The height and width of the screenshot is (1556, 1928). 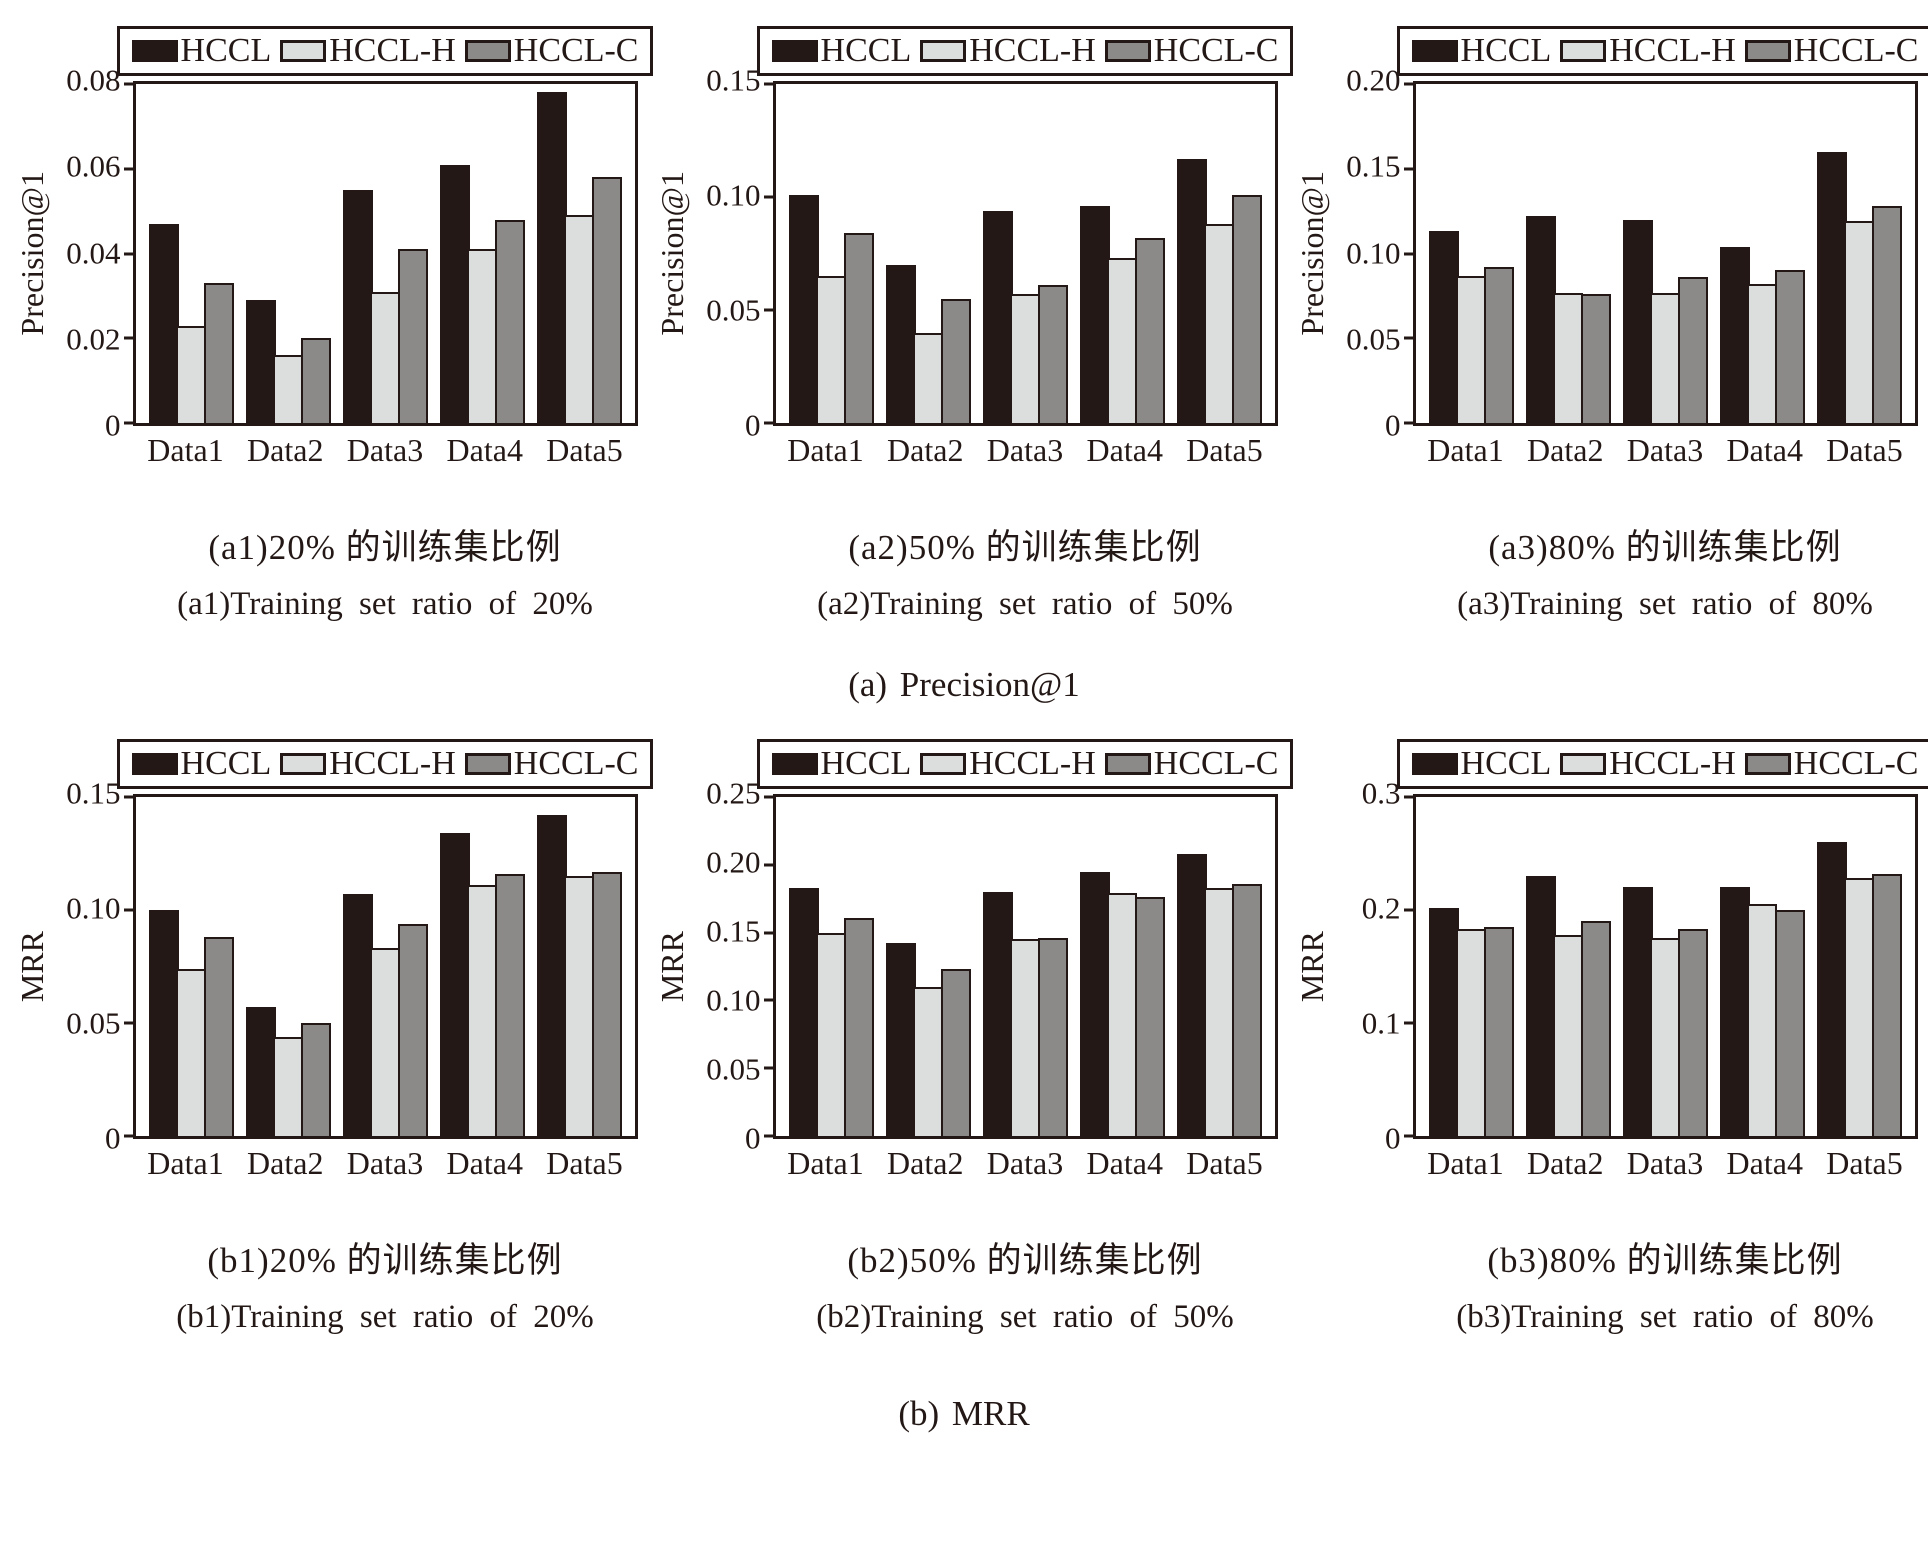 I want to click on bar-hccl-data3, so click(x=997, y=1013).